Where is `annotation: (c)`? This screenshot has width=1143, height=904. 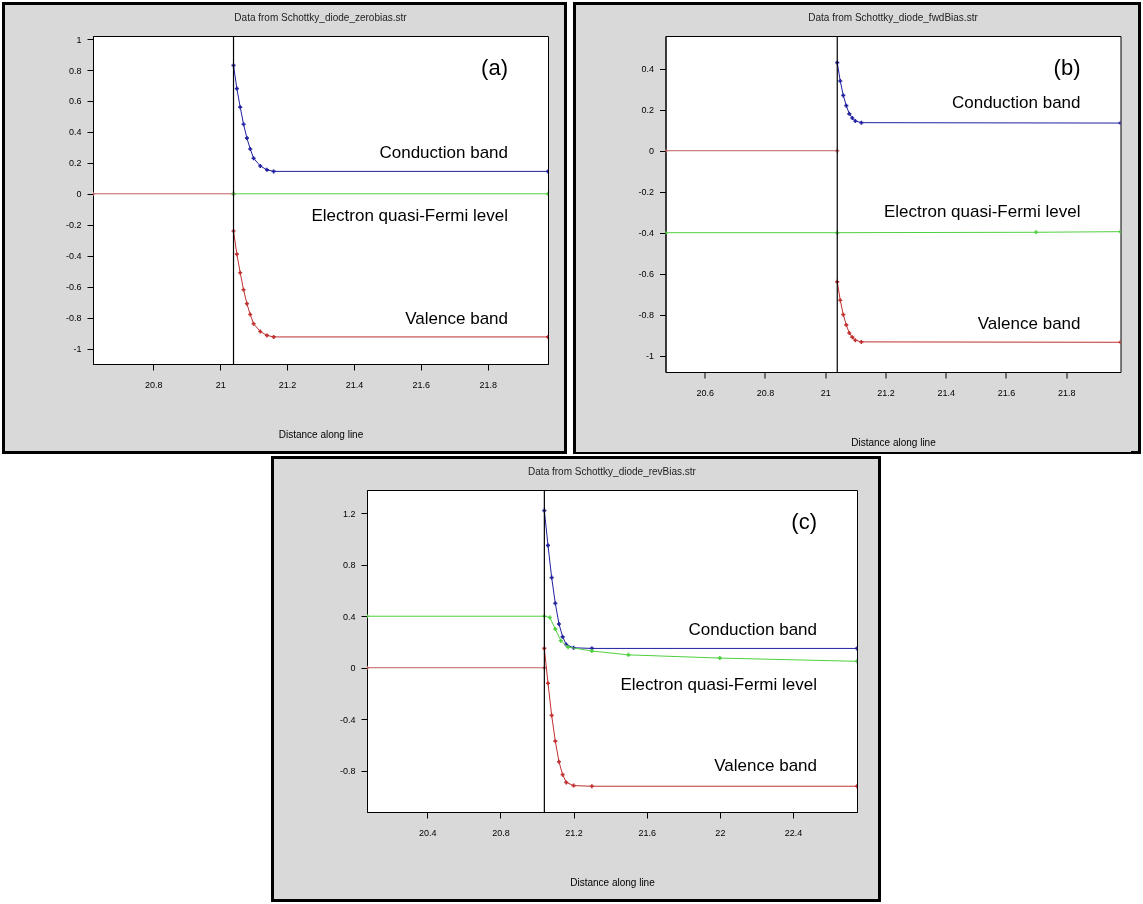
annotation: (c) is located at coordinates (804, 521).